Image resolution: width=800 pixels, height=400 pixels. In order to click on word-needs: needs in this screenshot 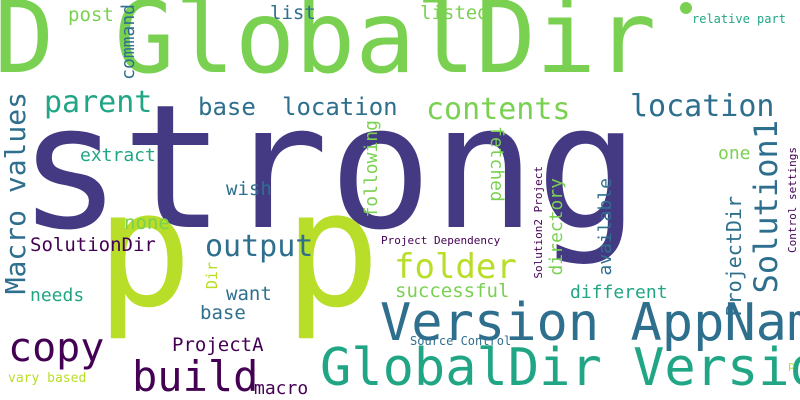, I will do `click(57, 295)`.